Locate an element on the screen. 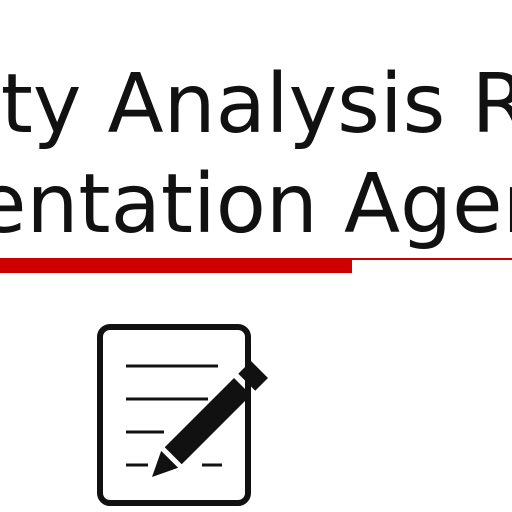 This screenshot has height=512, width=512. accent-rule-thin is located at coordinates (432, 259).